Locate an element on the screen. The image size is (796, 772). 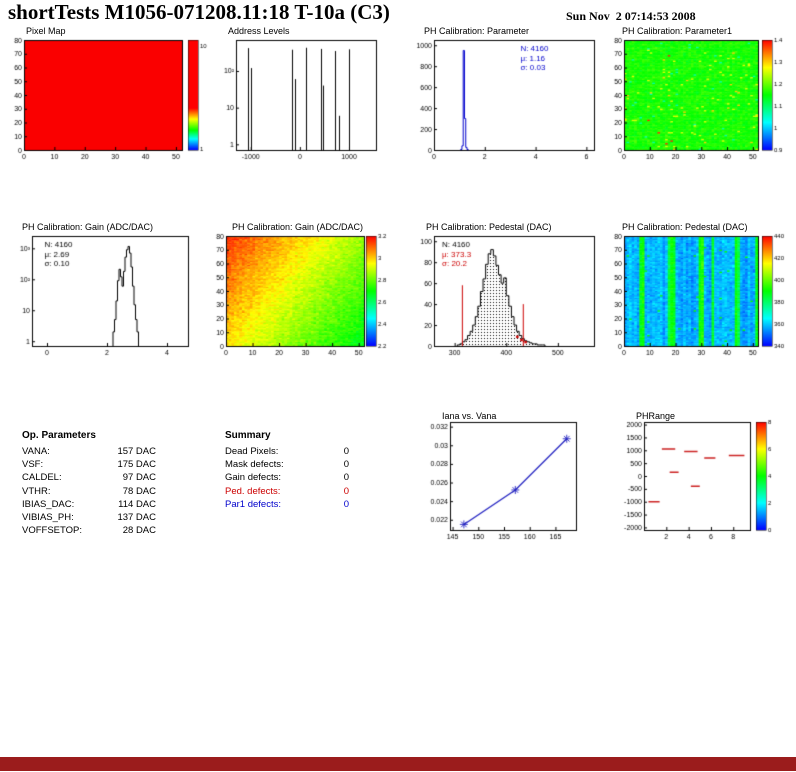
param-value: 157 DAC is located at coordinates (136, 451).